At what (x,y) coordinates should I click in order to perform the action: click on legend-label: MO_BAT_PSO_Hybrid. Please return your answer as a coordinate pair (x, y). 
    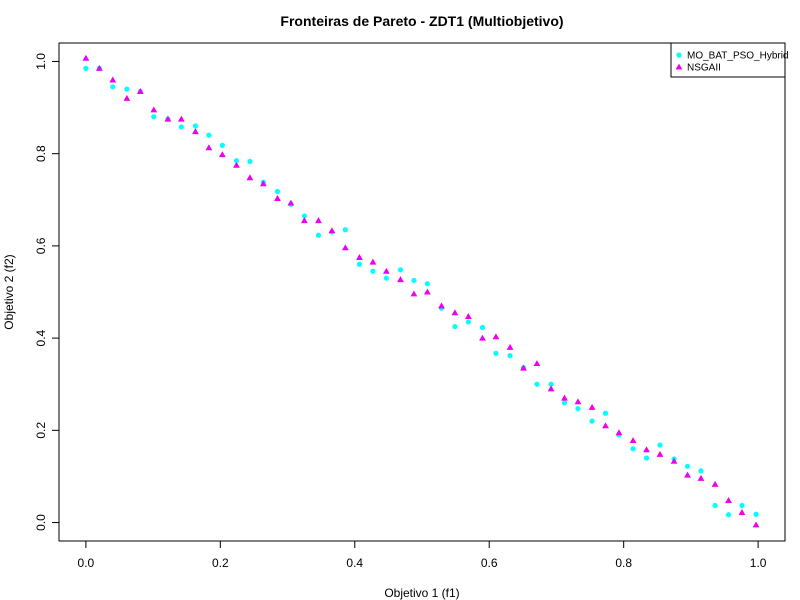
    Looking at the image, I should click on (738, 56).